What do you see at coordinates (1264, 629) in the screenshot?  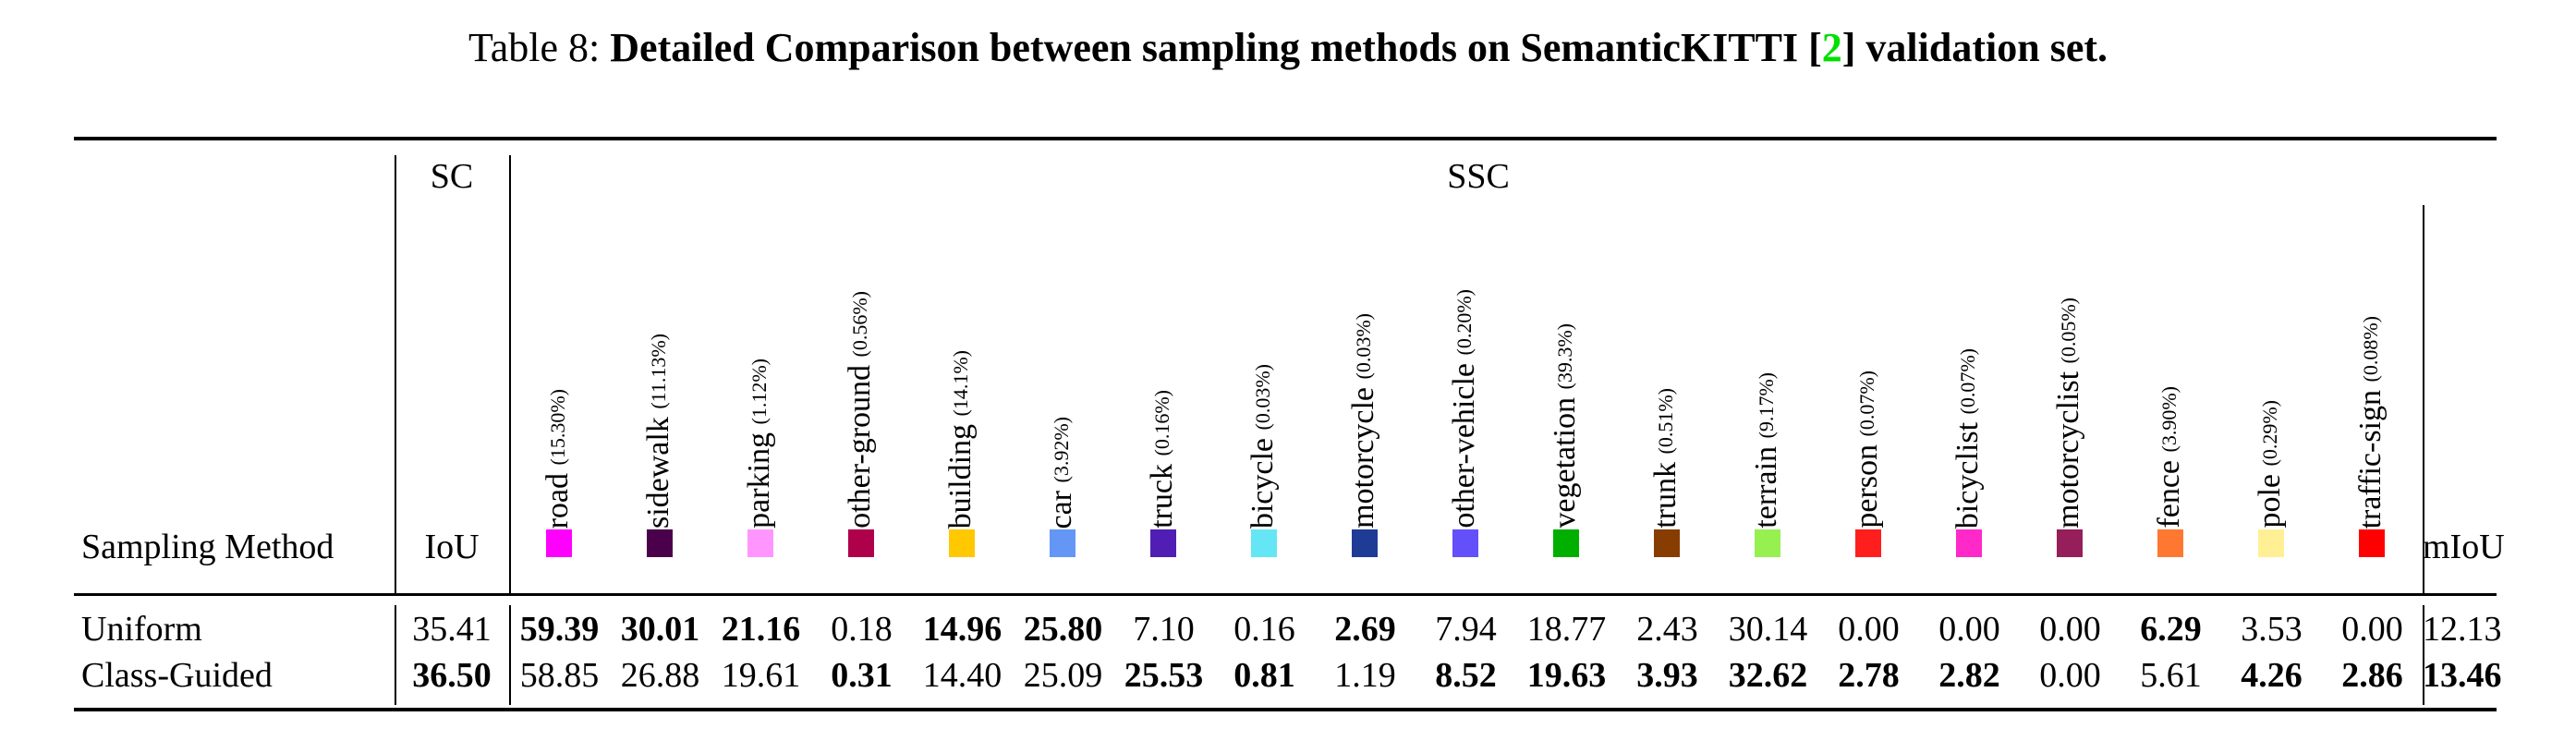 I see `ssc-value-bicycle: 0.16` at bounding box center [1264, 629].